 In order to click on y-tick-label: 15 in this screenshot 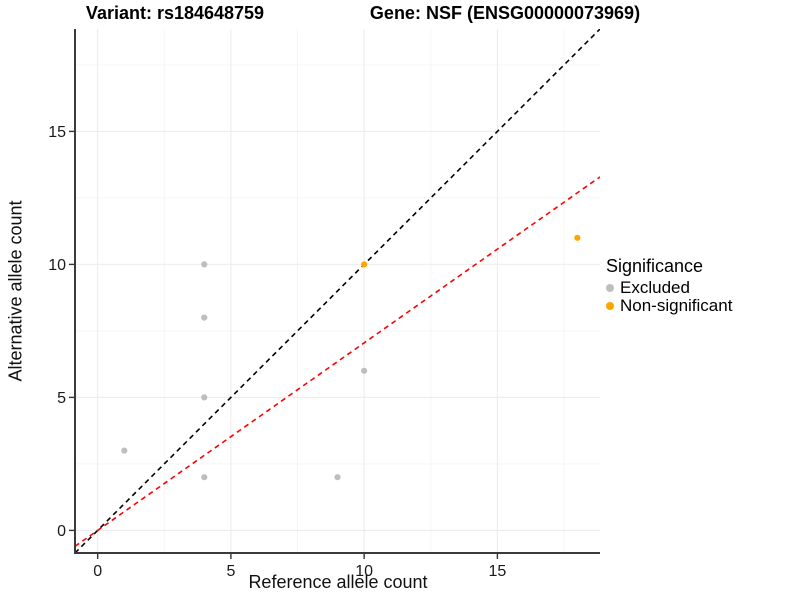, I will do `click(57, 132)`.